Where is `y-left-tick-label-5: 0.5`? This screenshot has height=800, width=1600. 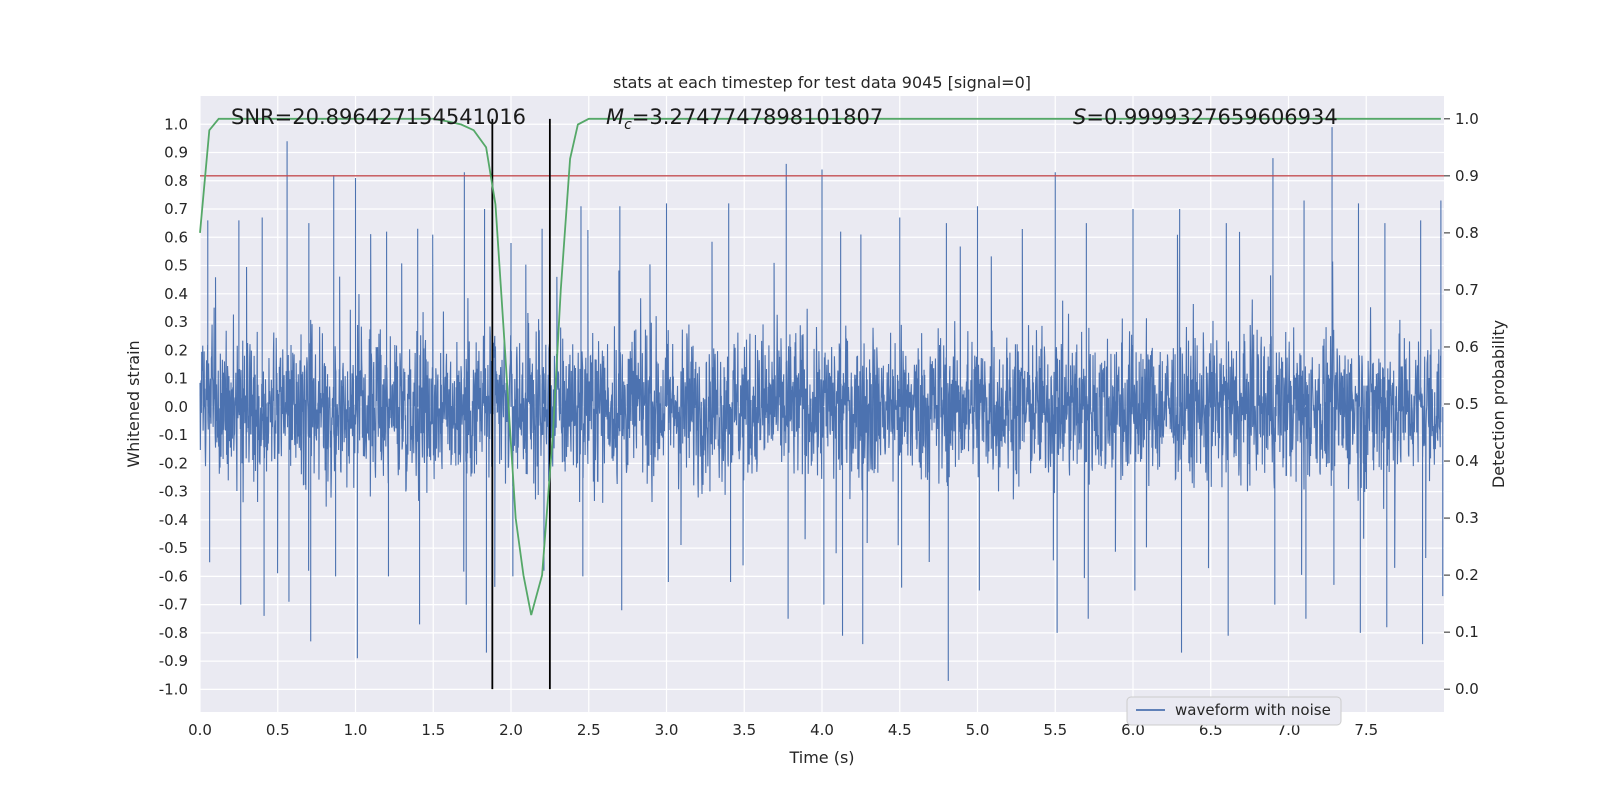 y-left-tick-label-5: 0.5 is located at coordinates (176, 266).